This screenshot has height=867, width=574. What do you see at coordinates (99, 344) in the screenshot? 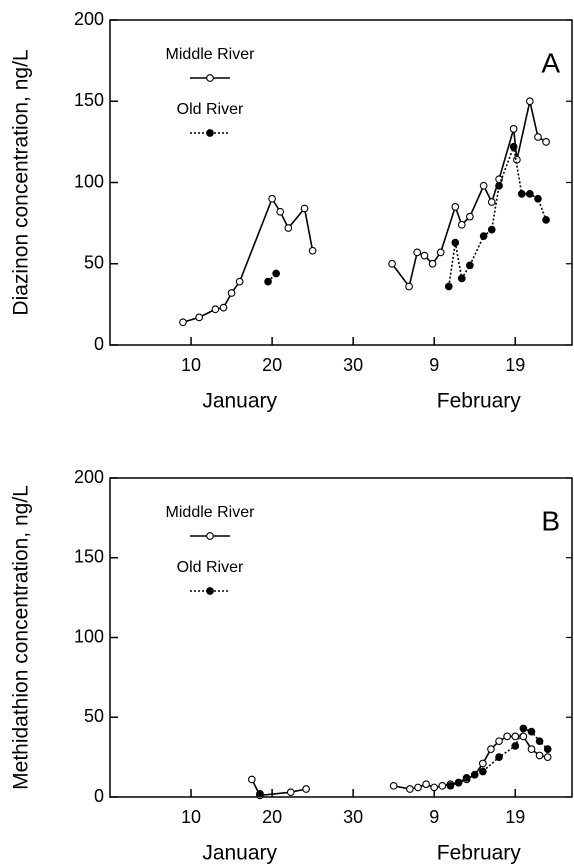
I see `y-tick-label: 0` at bounding box center [99, 344].